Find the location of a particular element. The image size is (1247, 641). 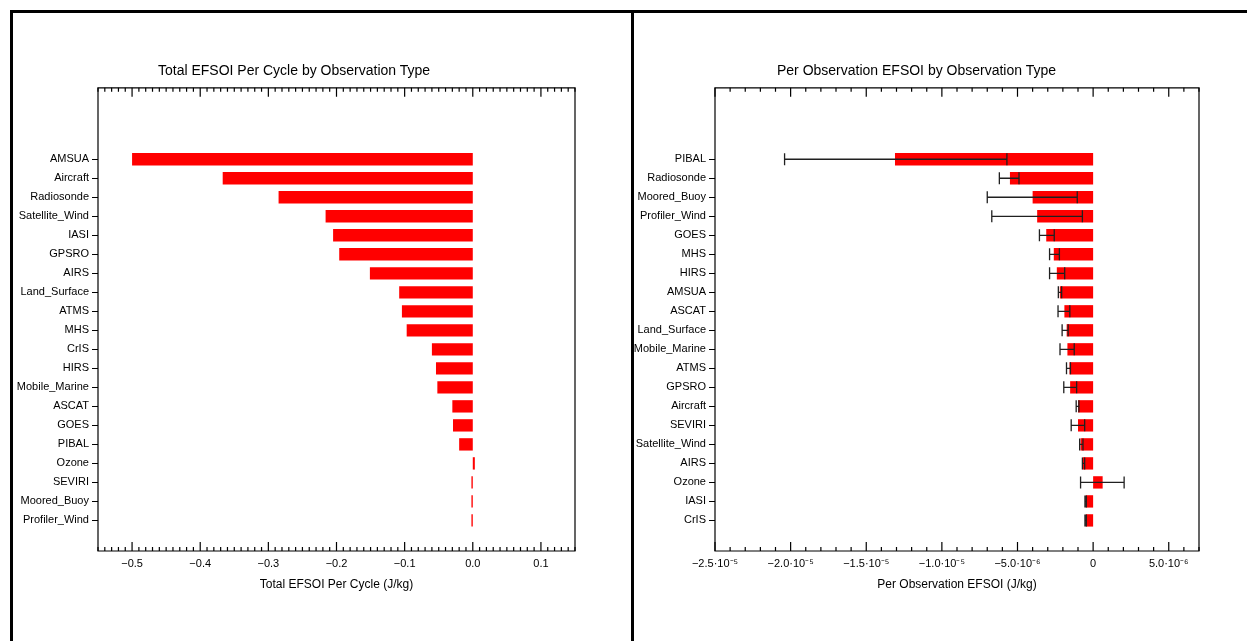

x-tick-label: −0.3 is located at coordinates (268, 562).